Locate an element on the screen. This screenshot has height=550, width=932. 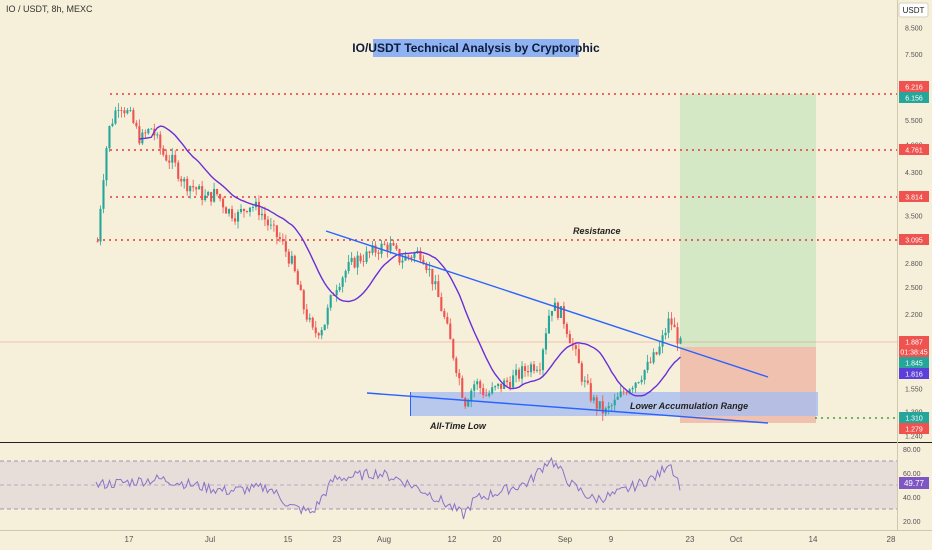
price-tick-label: 2.800 is located at coordinates (914, 264).